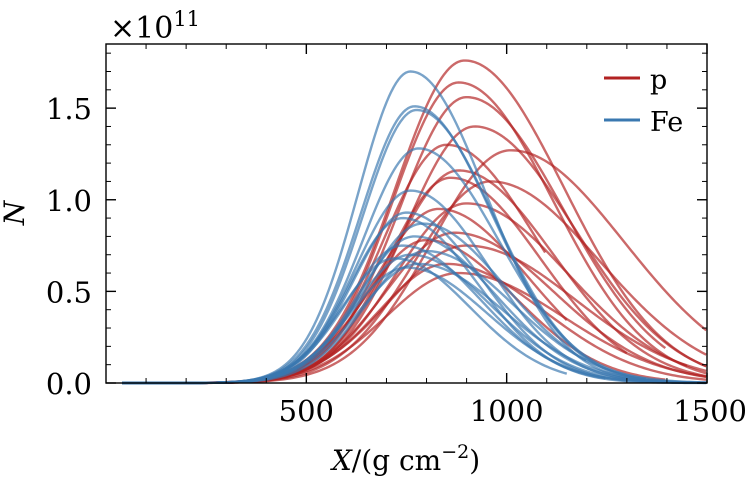 This screenshot has width=747, height=483. What do you see at coordinates (15, 212) in the screenshot?
I see `y-axis-label: N` at bounding box center [15, 212].